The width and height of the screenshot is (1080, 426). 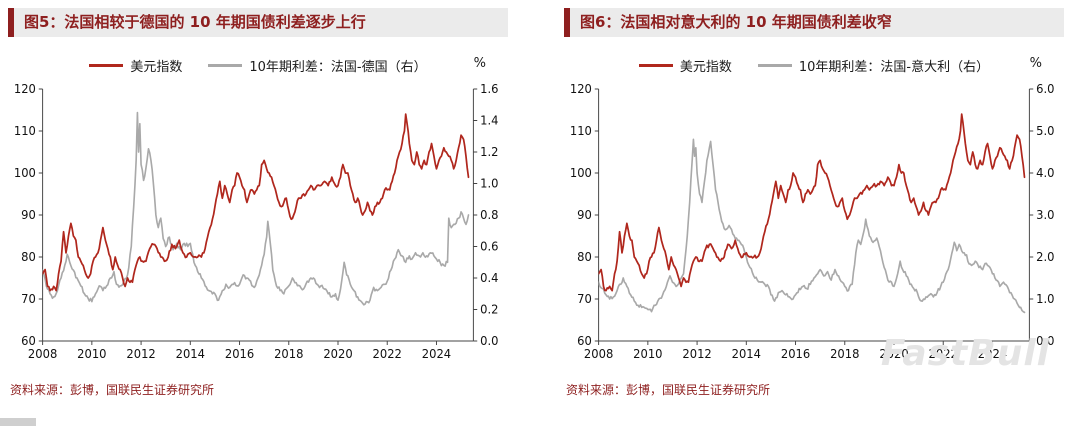 What do you see at coordinates (18, 422) in the screenshot?
I see `page-bottom-edge-fragment` at bounding box center [18, 422].